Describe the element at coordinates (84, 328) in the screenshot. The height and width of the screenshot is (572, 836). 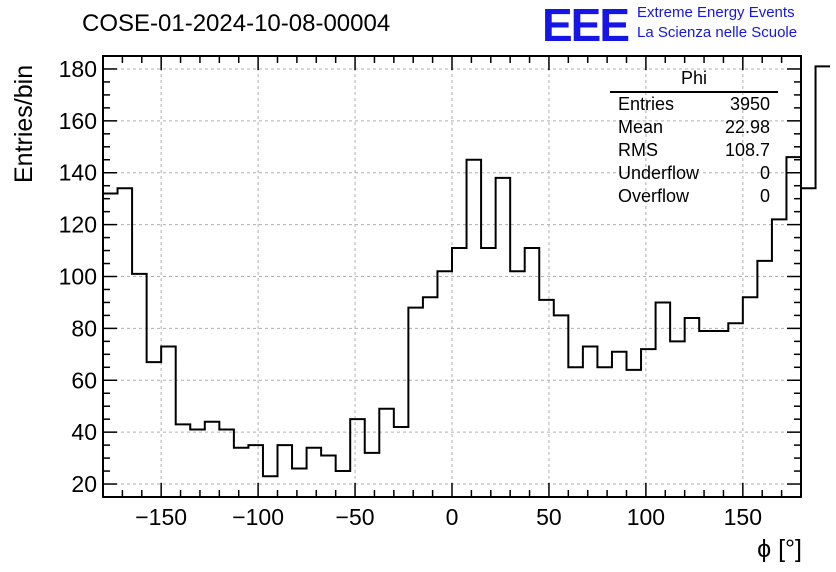
I see `y-tick-label: 80` at that location.